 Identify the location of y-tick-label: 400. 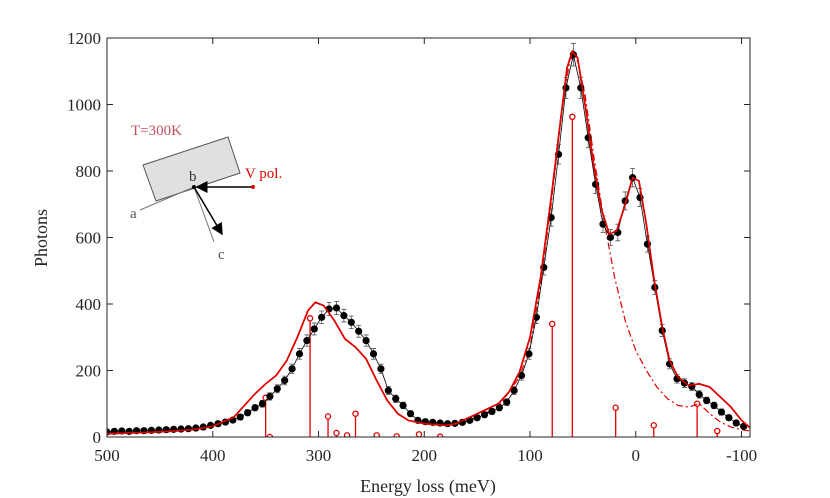
(89, 304).